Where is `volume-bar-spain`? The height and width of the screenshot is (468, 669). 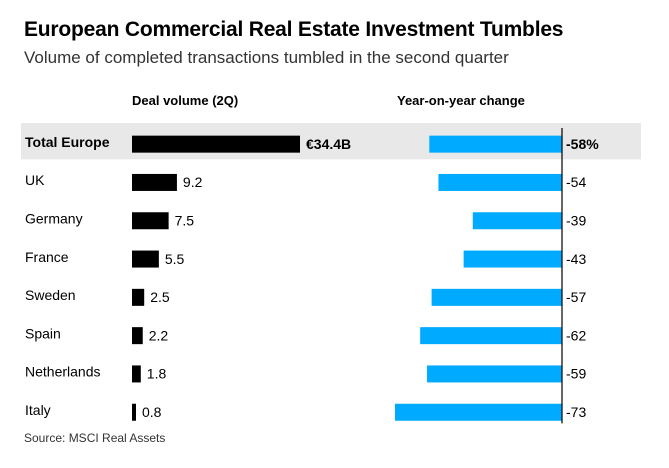 volume-bar-spain is located at coordinates (137, 336).